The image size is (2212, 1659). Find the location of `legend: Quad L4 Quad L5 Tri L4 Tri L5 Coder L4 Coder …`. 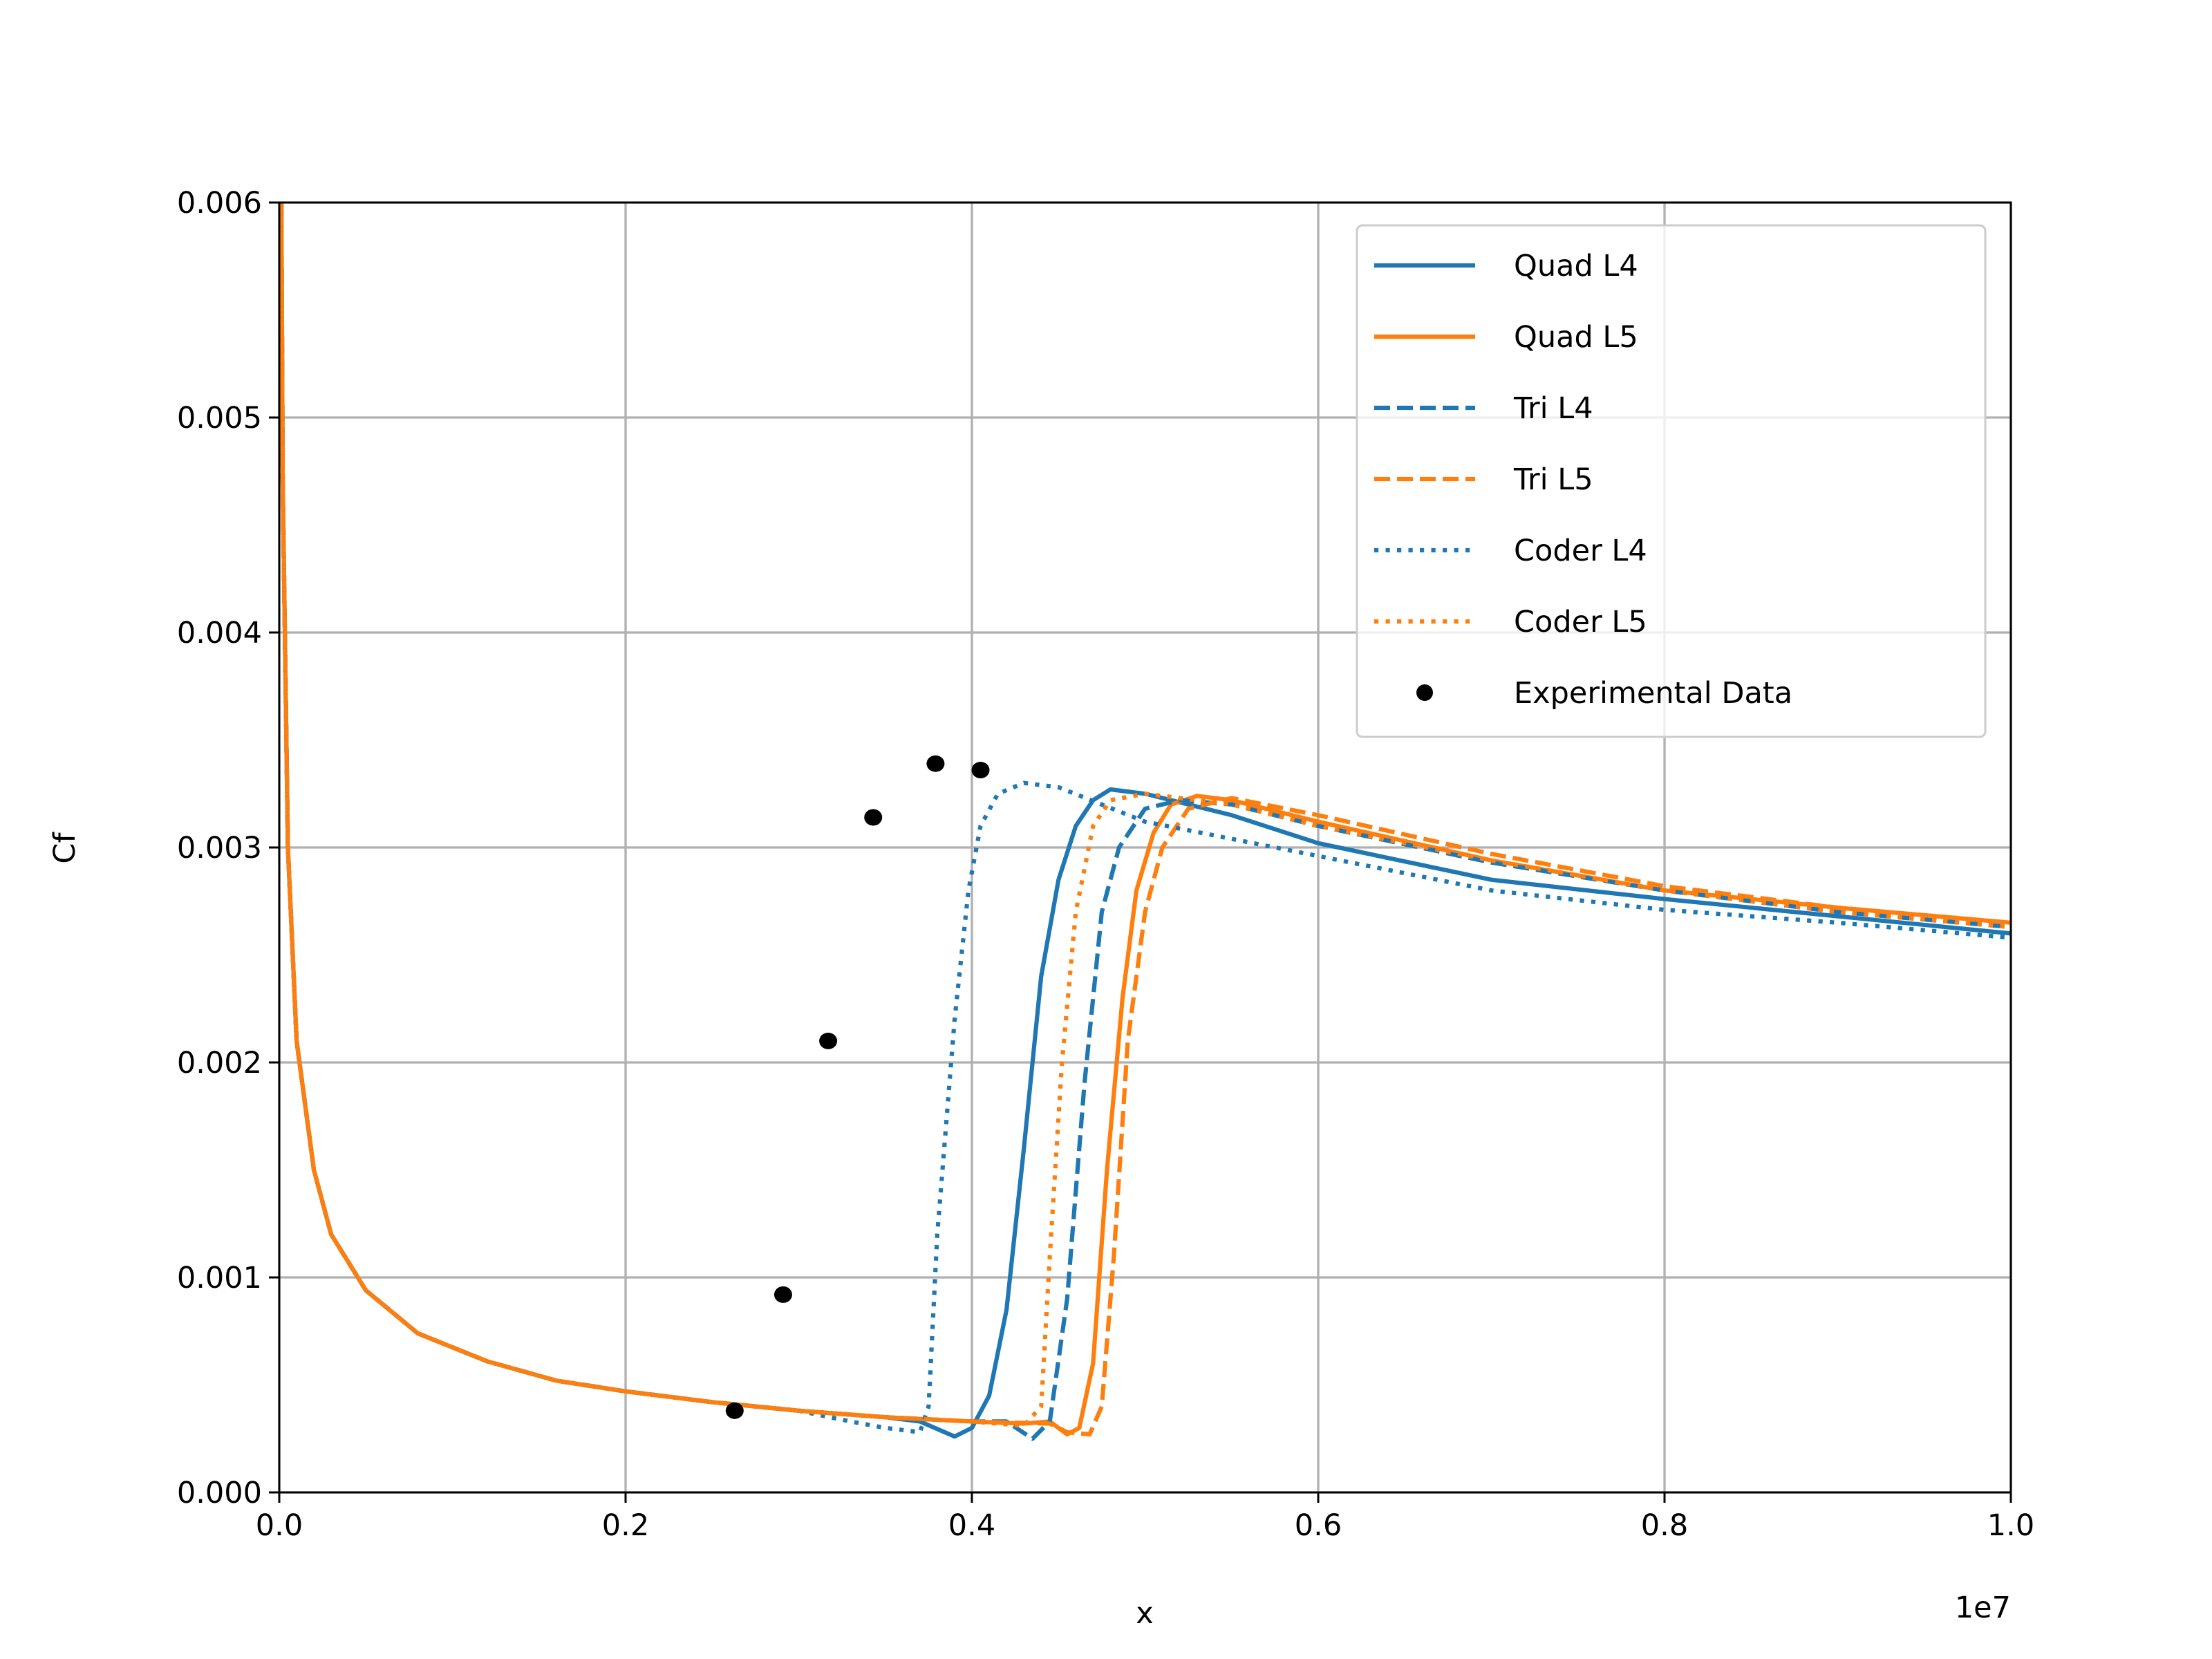

legend: Quad L4 Quad L5 Tri L4 Tri L5 Coder L4 Coder … is located at coordinates (1671, 481).